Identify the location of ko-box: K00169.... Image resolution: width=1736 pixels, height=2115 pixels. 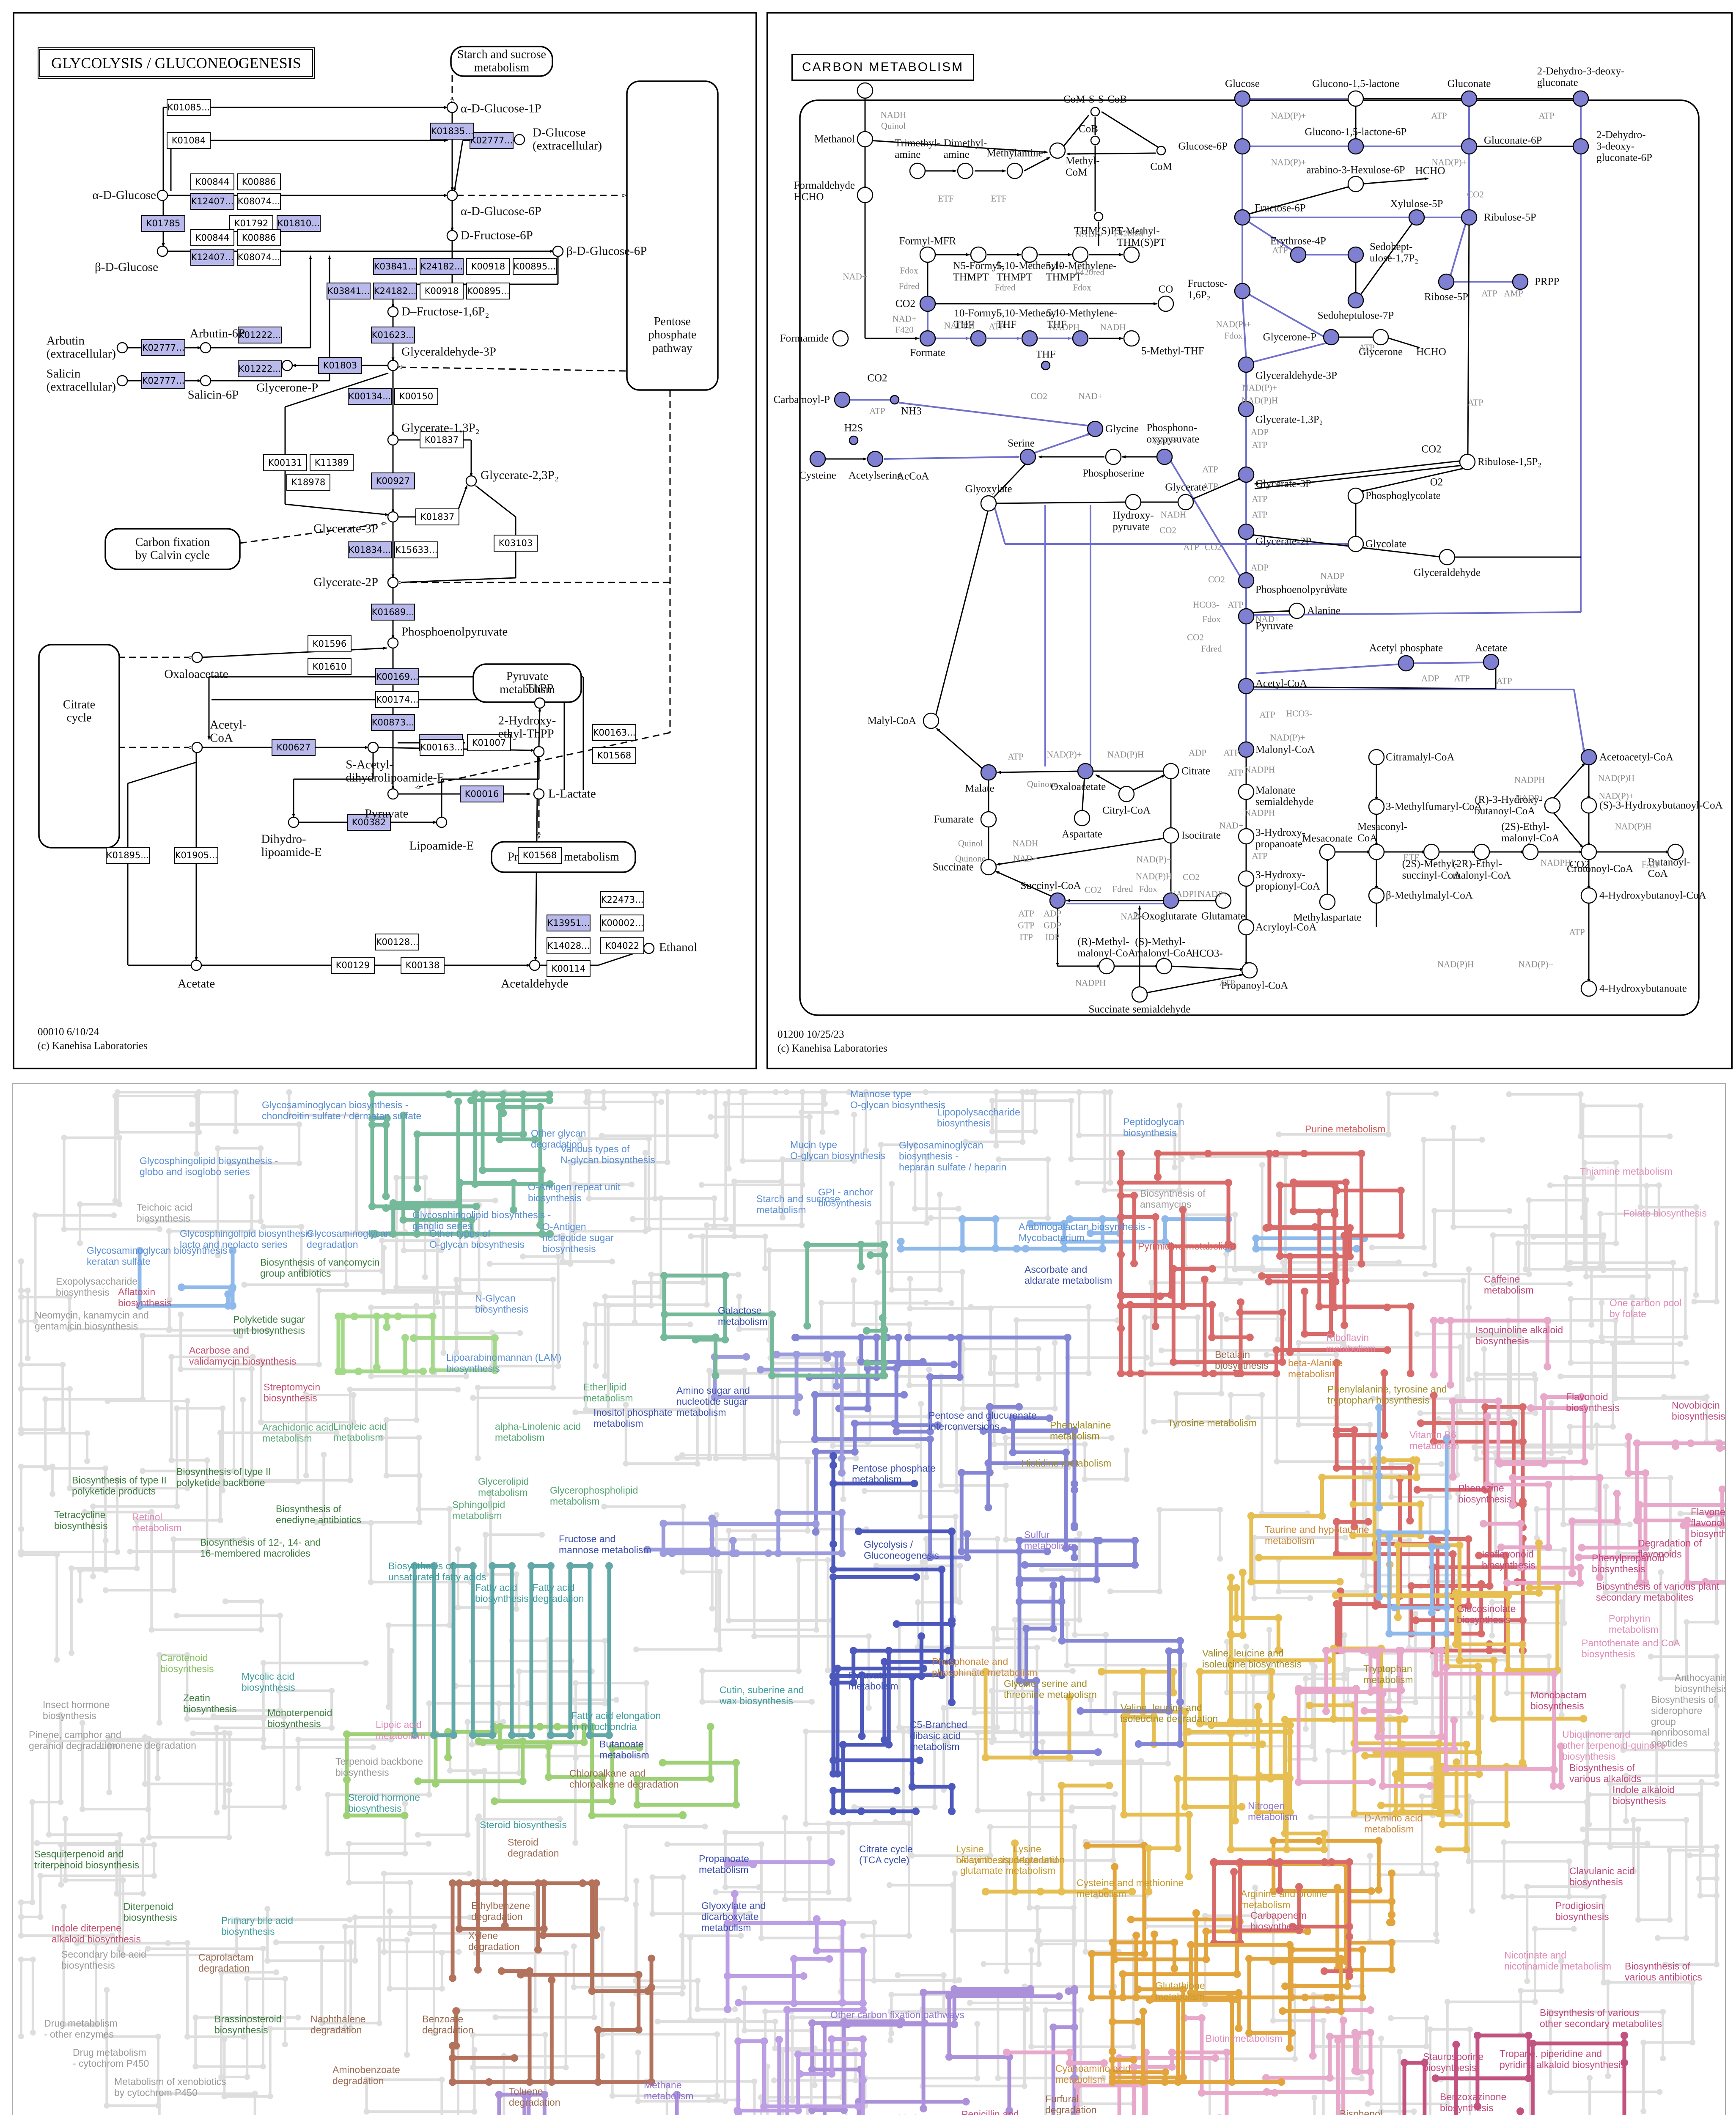
(397, 676).